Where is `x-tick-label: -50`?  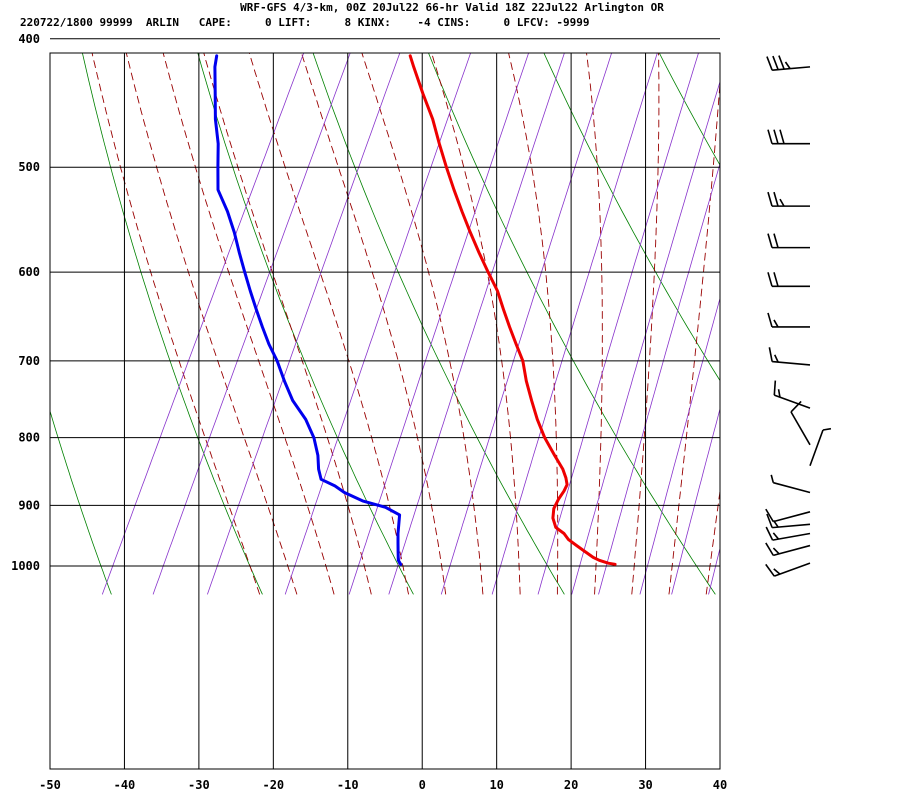
x-tick-label: -50 is located at coordinates (50, 785).